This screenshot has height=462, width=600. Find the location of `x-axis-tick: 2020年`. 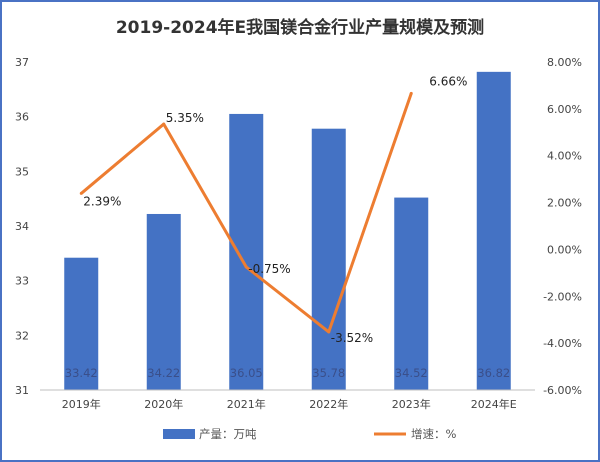

x-axis-tick: 2020年 is located at coordinates (163, 404).